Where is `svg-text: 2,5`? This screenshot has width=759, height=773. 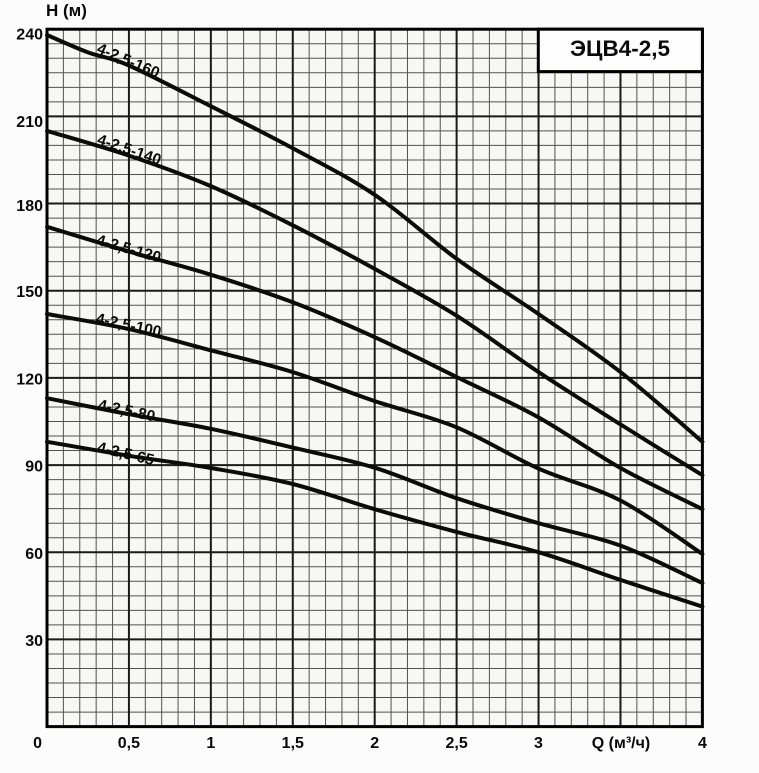 svg-text: 2,5 is located at coordinates (456, 743).